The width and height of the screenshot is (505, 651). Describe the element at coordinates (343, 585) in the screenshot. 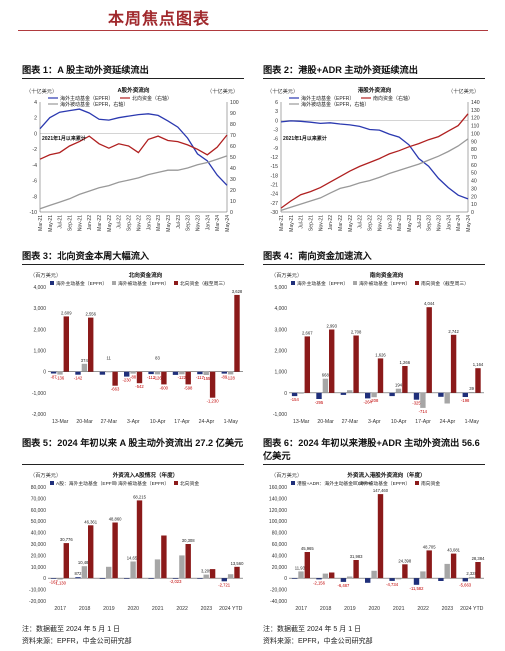

I see `bar-value-label: -6,487` at that location.